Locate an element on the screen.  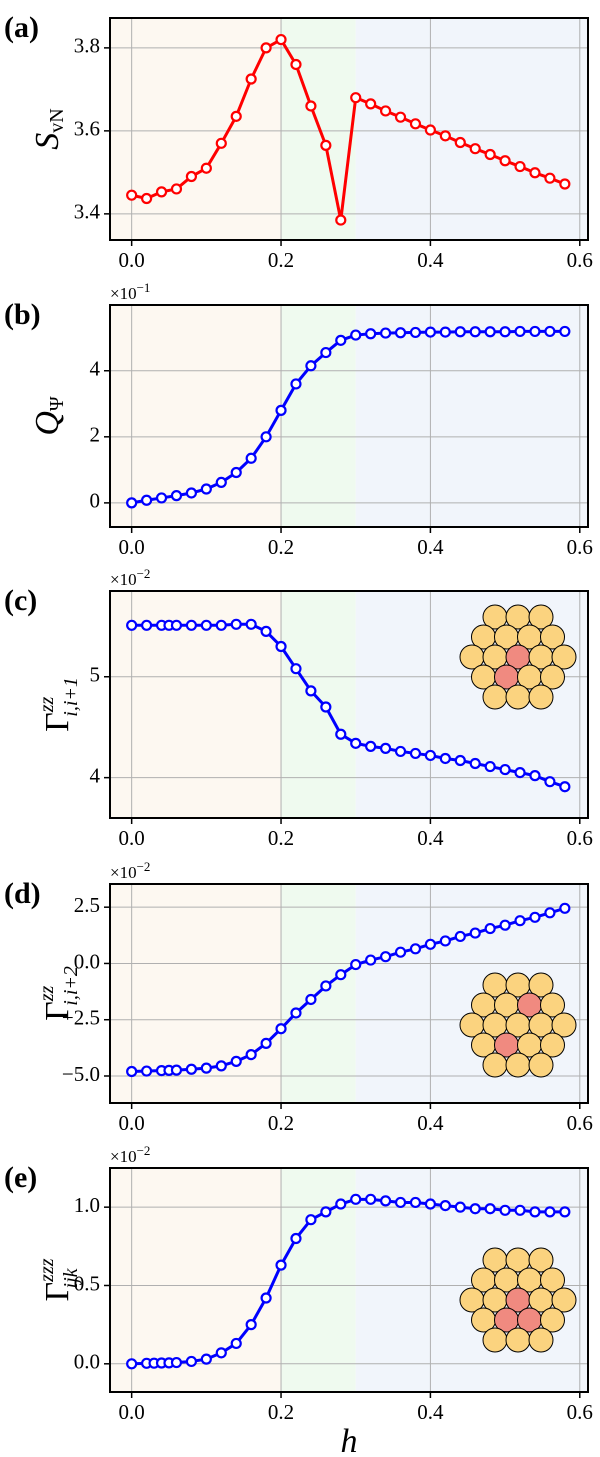
y-tick-label: 2 is located at coordinates (95, 435).